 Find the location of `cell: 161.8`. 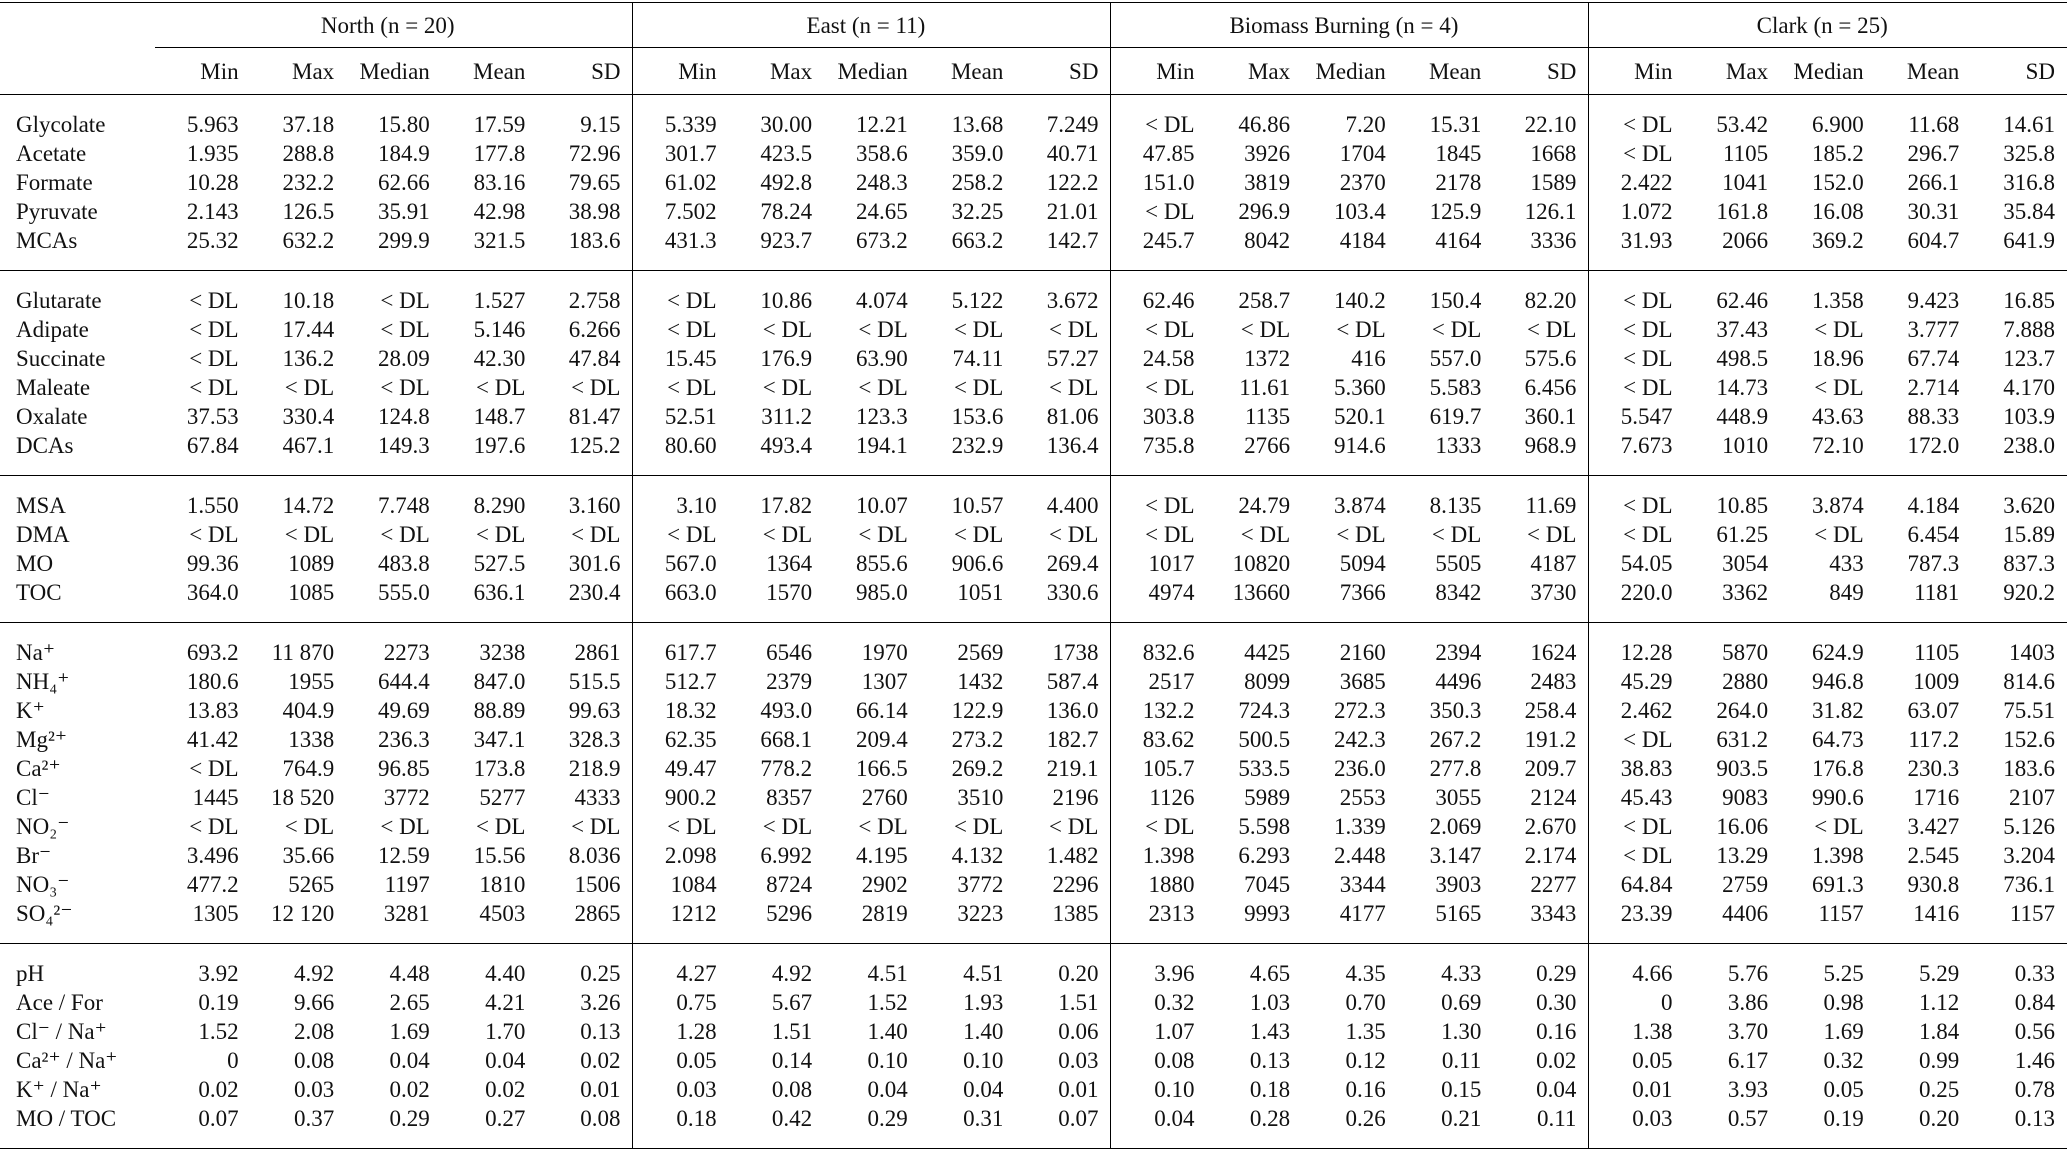

cell: 161.8 is located at coordinates (1742, 211).